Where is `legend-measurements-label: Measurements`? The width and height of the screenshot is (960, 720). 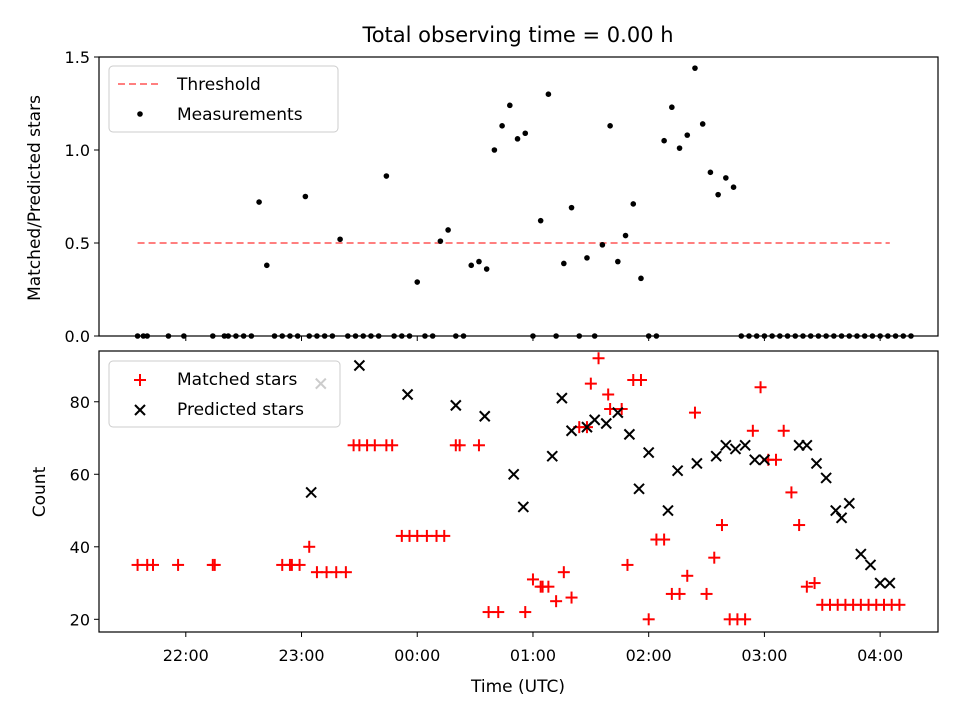
legend-measurements-label: Measurements is located at coordinates (240, 115).